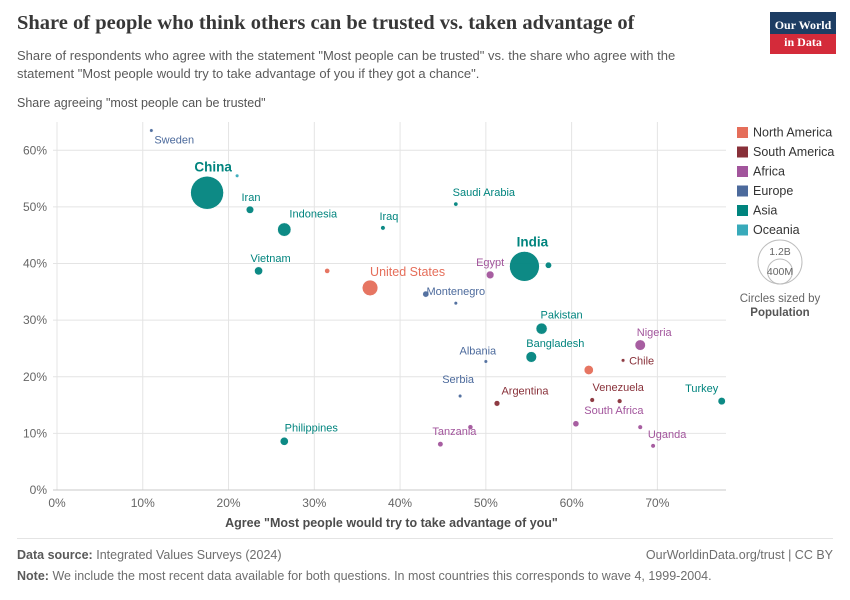  I want to click on data-point-united-states, so click(370, 287).